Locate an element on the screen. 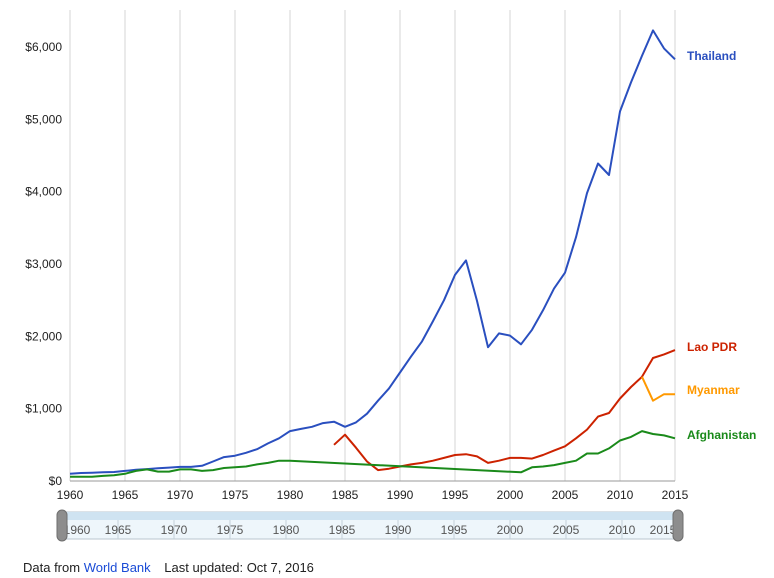 The height and width of the screenshot is (578, 774). series-line-lao-pdr is located at coordinates (504, 410).